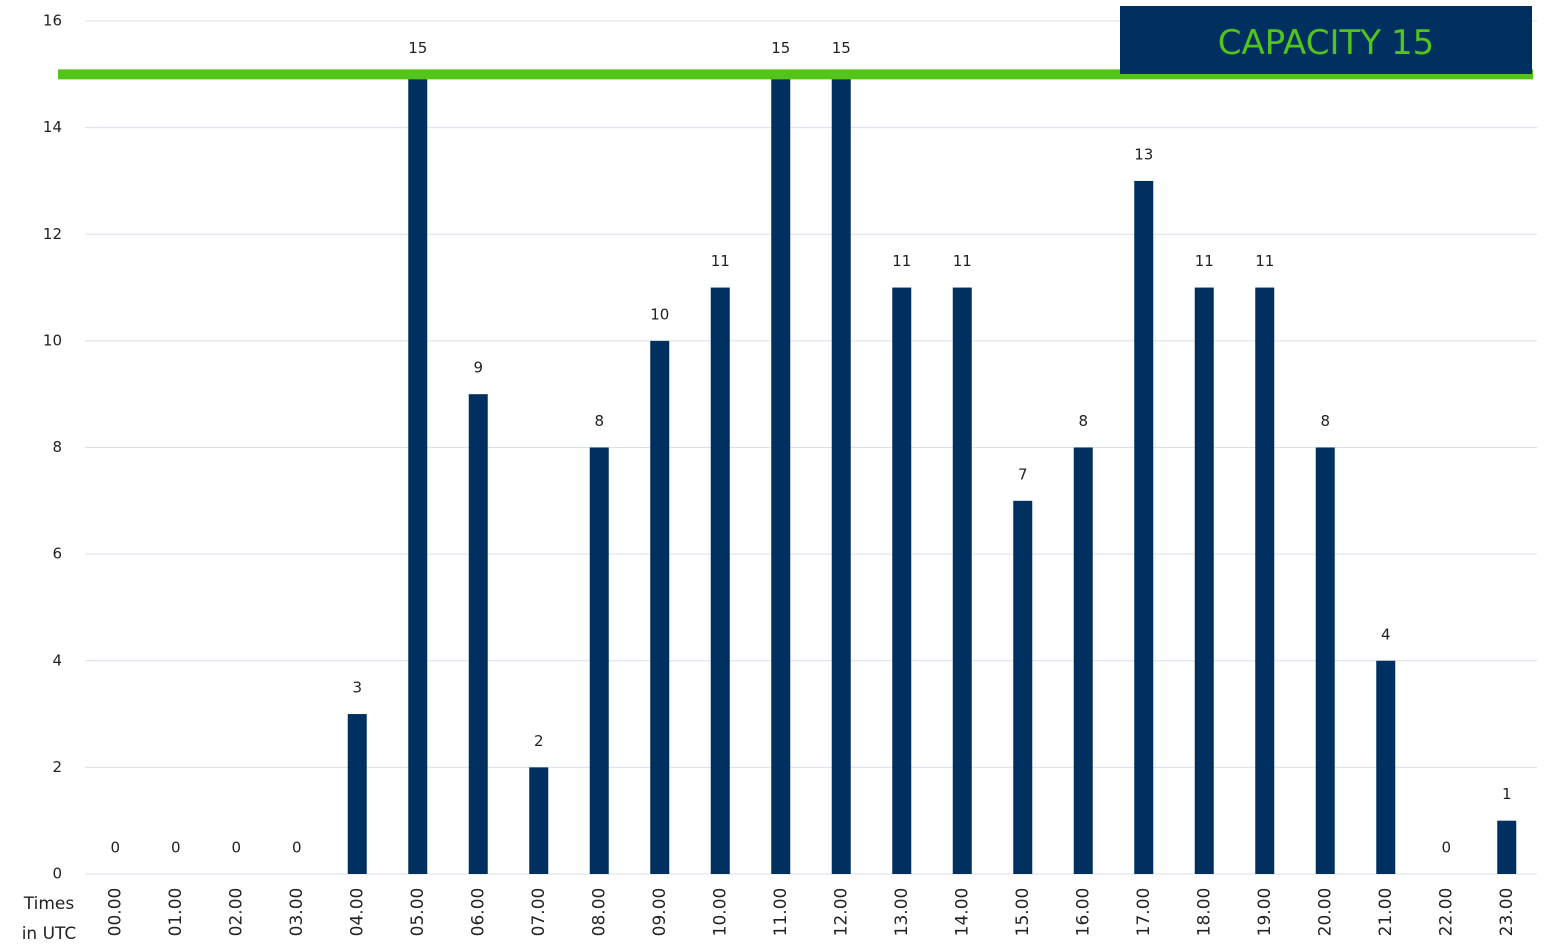 The width and height of the screenshot is (1547, 951). I want to click on y-tick-label: 16, so click(52, 21).